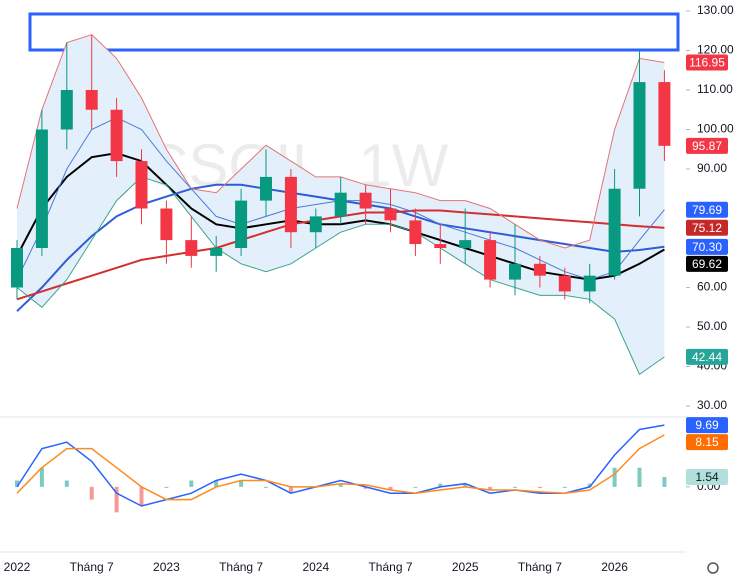 Image resolution: width=738 pixels, height=579 pixels. Describe the element at coordinates (712, 168) in the screenshot. I see `y-tick-label: 90.00` at that location.